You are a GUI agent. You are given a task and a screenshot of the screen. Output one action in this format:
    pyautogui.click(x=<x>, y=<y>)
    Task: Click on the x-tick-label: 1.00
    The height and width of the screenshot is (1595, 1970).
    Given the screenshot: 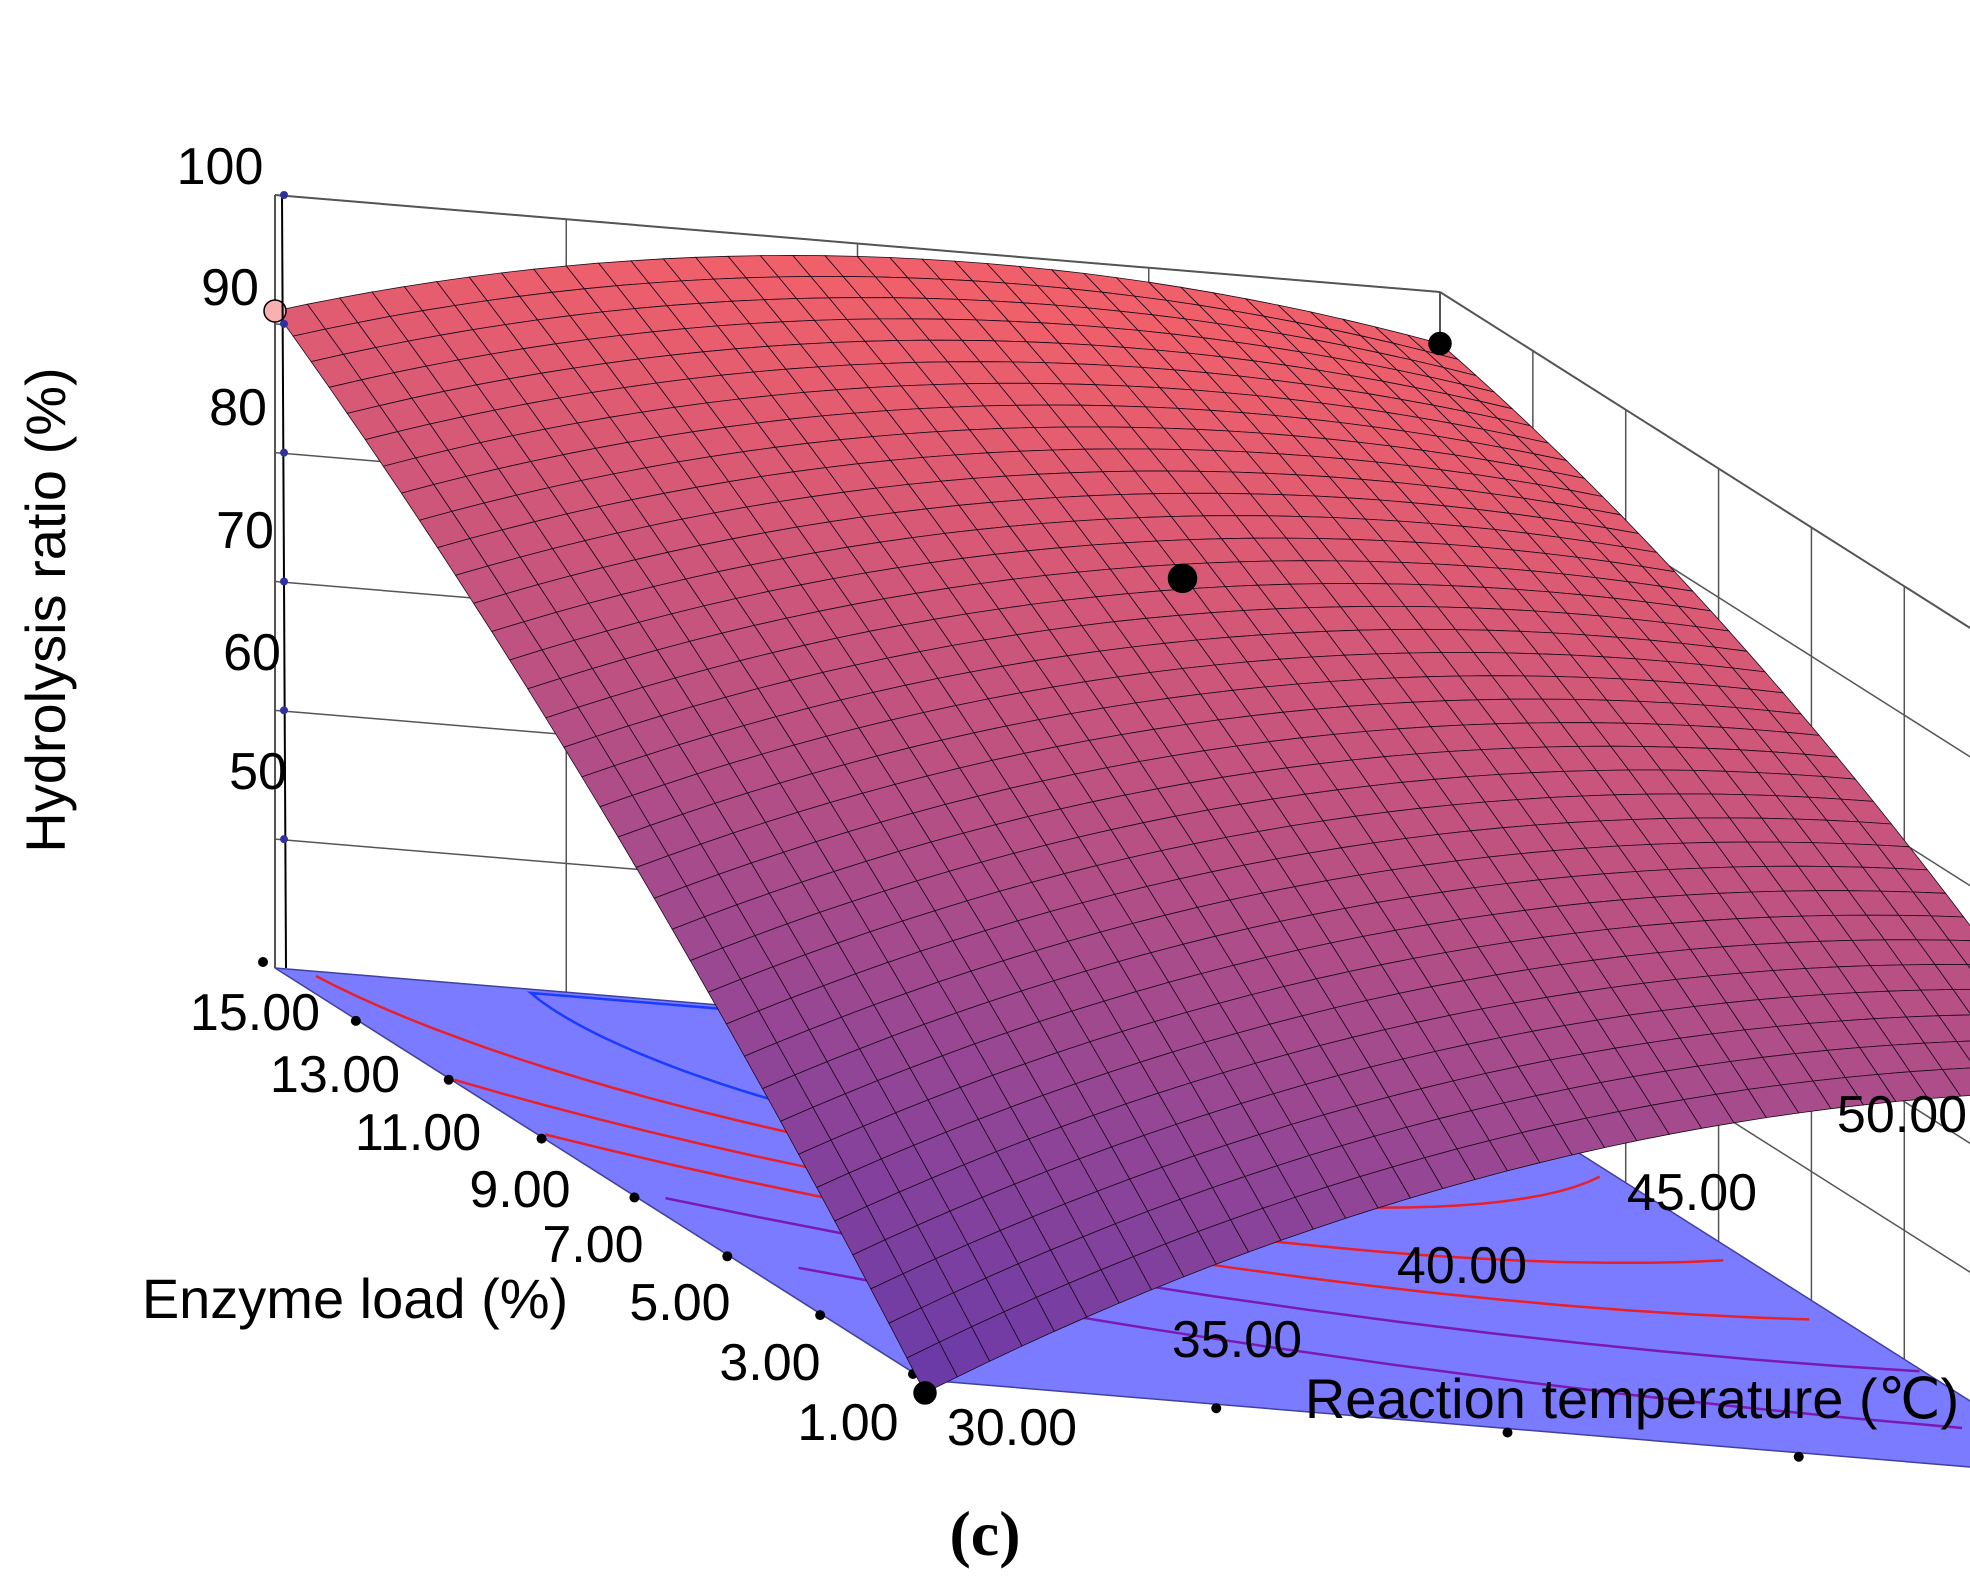 What is the action you would take?
    pyautogui.click(x=847, y=1423)
    